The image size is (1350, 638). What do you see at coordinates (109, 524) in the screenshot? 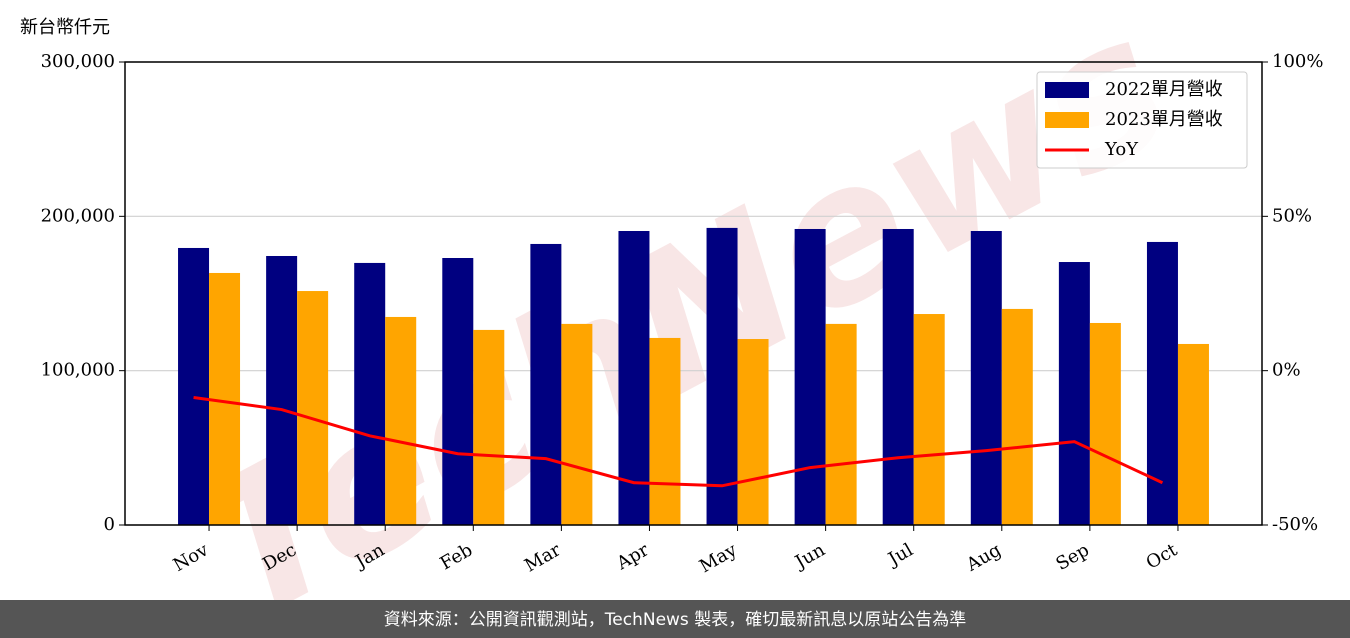
I see `y-tick-label: 0` at bounding box center [109, 524].